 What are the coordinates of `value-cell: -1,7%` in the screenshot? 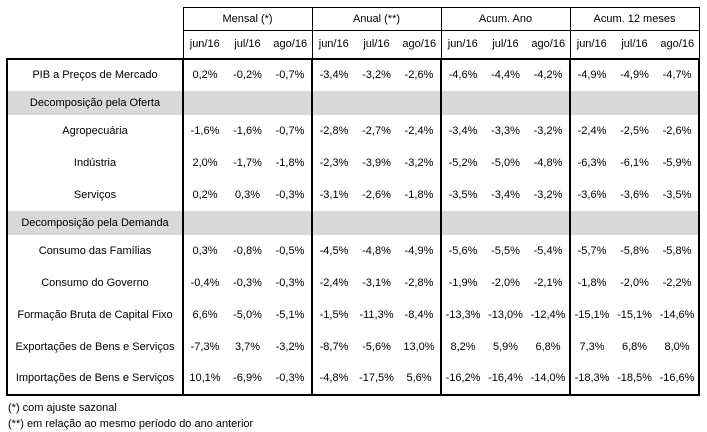 It's located at (247, 162).